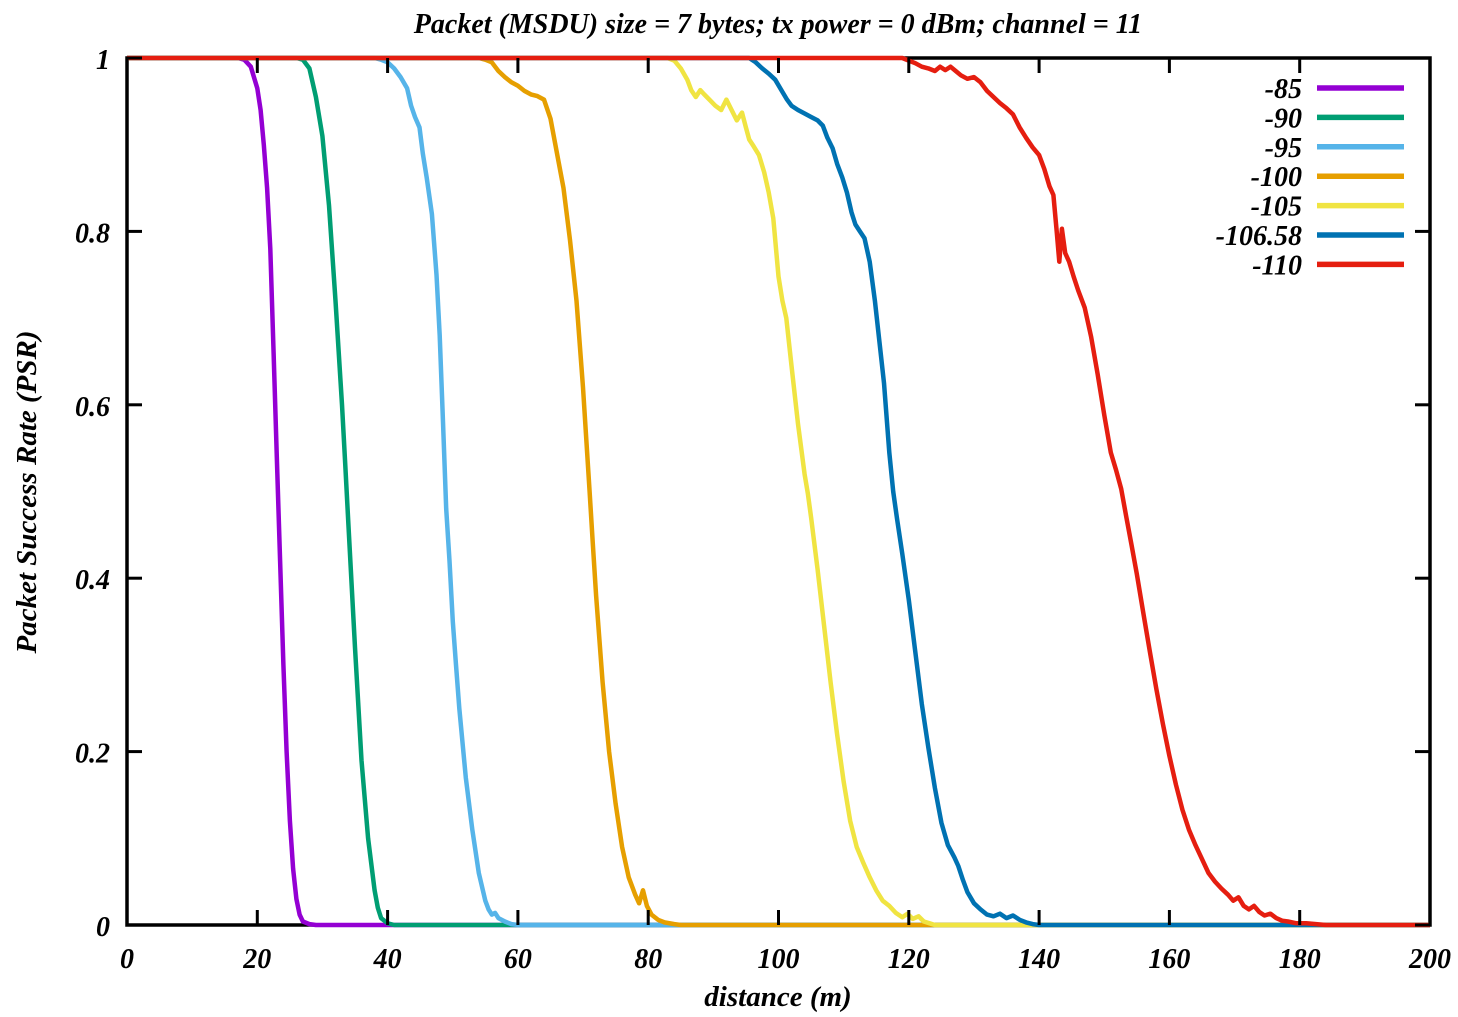  Describe the element at coordinates (1283, 89) in the screenshot. I see `legend-label--85: -85` at that location.